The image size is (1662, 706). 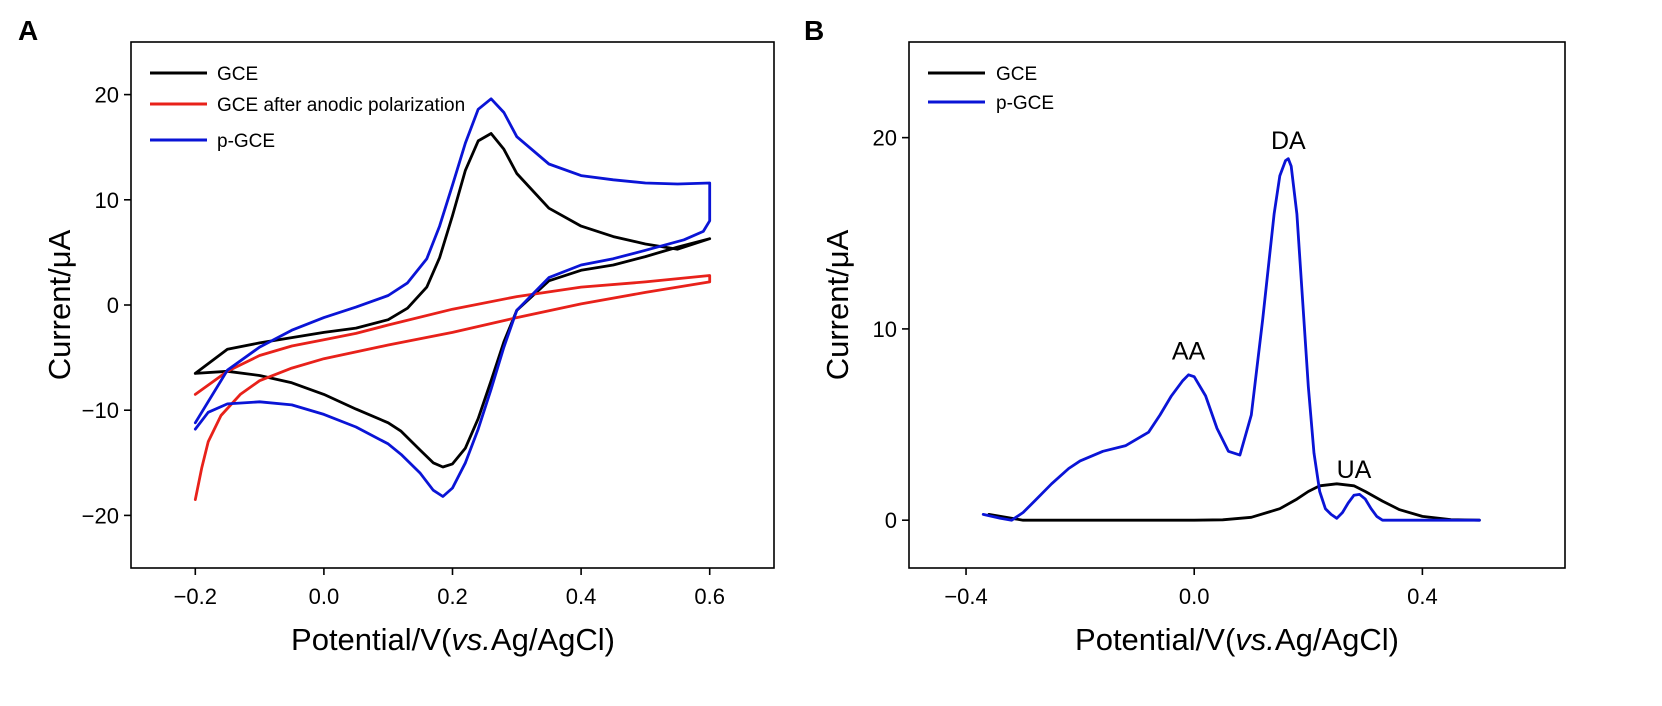 I want to click on legend-a-label-p-gce: p-GCE, so click(x=246, y=141).